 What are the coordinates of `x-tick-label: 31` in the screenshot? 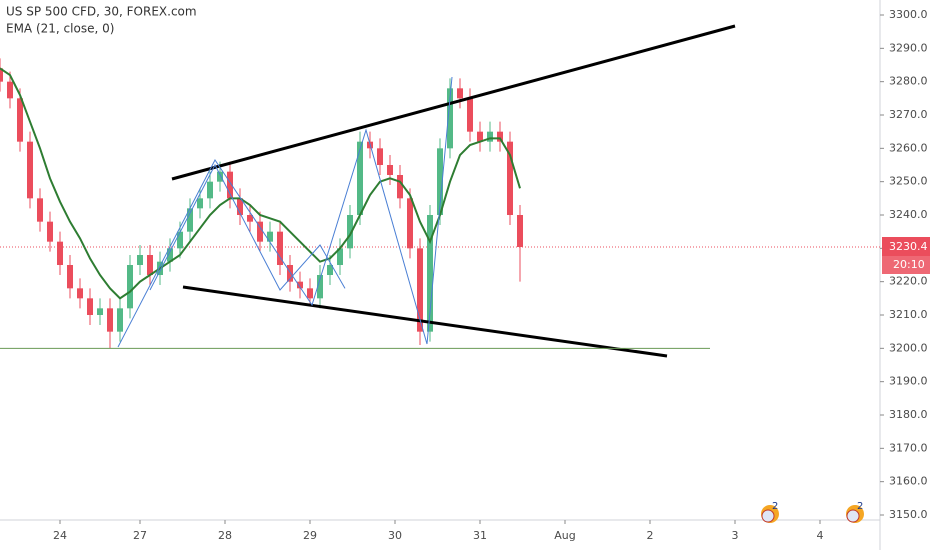 It's located at (480, 535).